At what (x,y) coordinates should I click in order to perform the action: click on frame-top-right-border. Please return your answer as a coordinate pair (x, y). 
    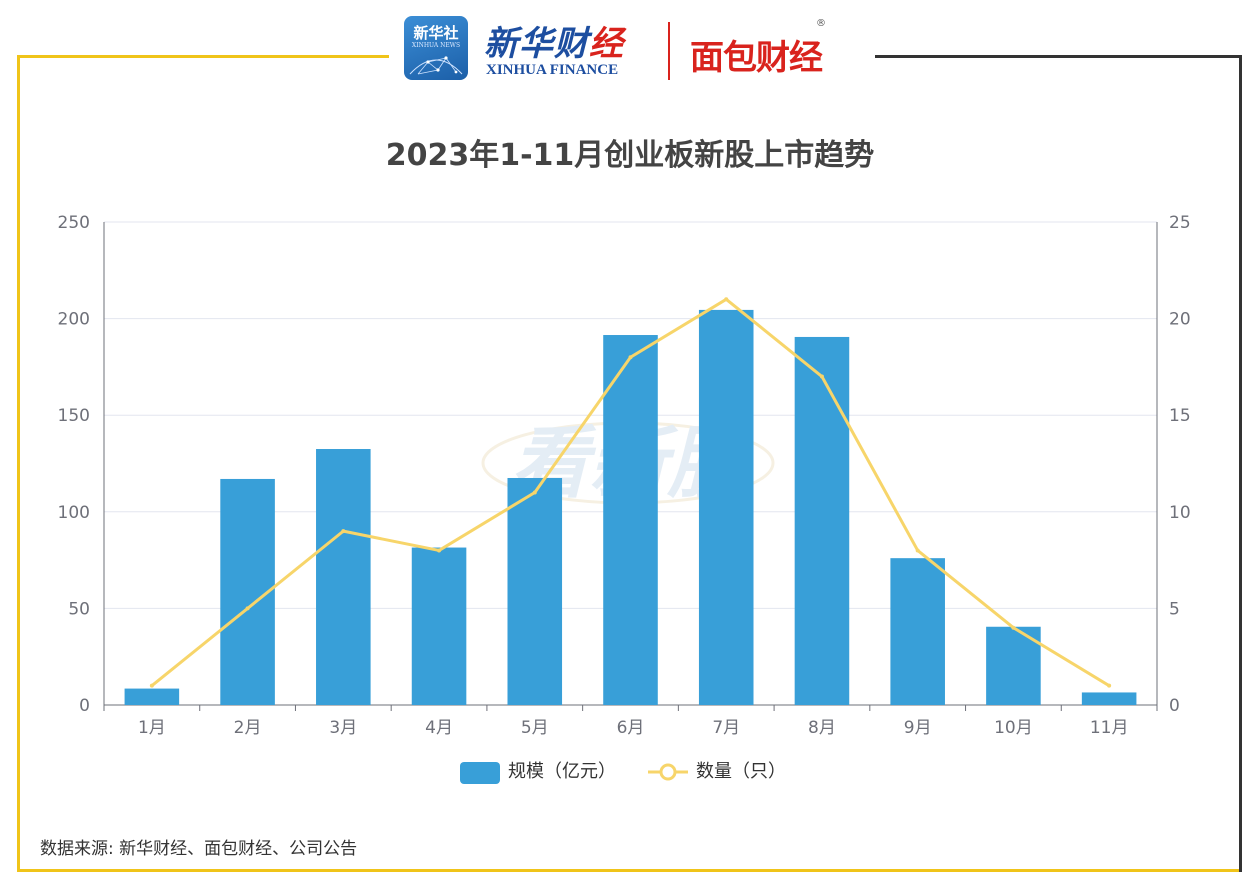
    Looking at the image, I should click on (1058, 56).